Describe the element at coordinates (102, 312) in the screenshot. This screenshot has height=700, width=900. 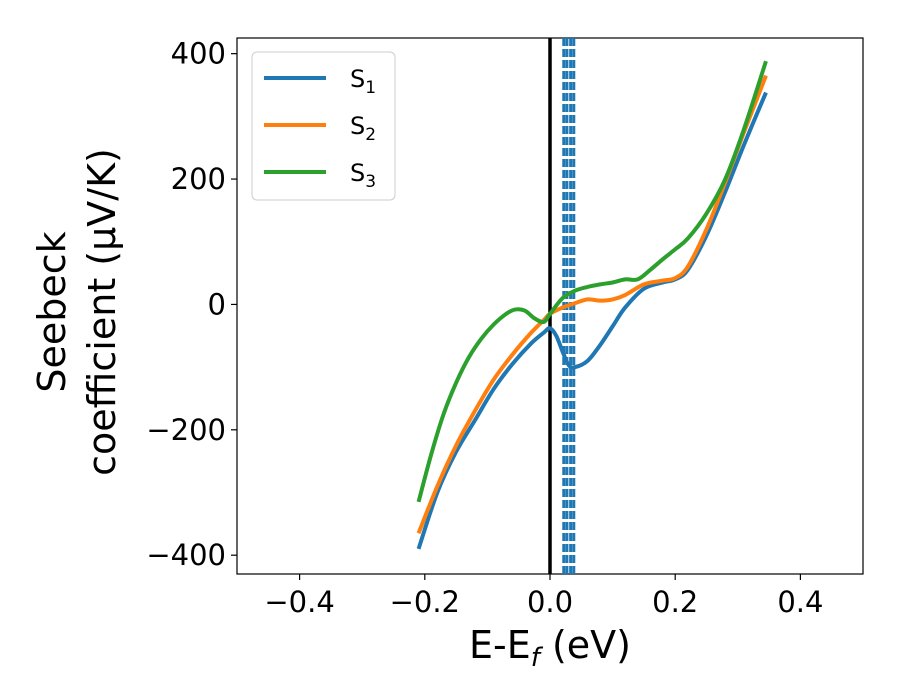
I see `y-axis-title-line2: coefficient (μV/K)` at that location.